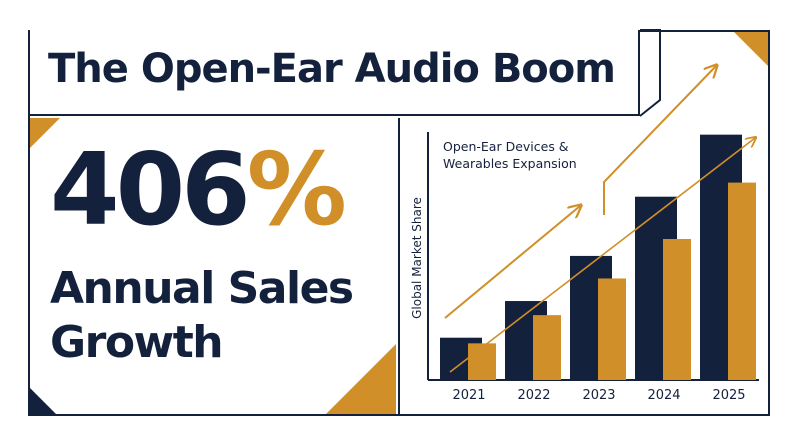 This screenshot has height=447, width=800. I want to click on chart-title-line2: Wearables Expansion, so click(510, 163).